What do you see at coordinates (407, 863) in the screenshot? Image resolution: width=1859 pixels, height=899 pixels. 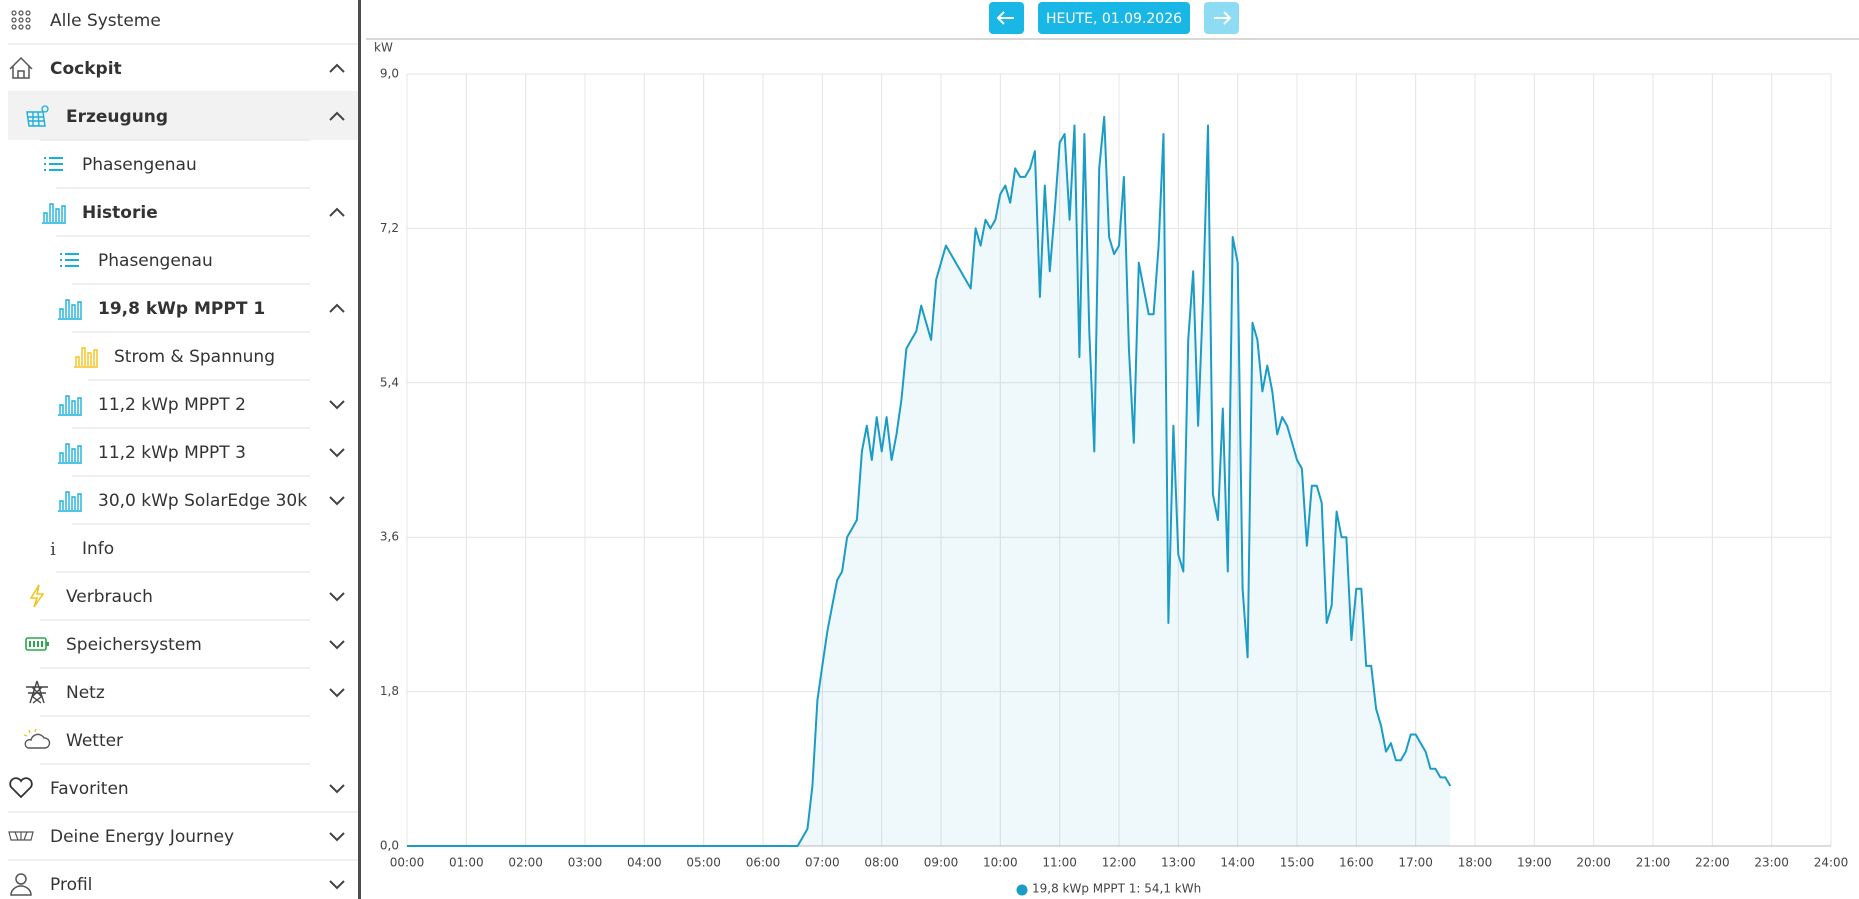 I see `x-tick-label: 00:00` at bounding box center [407, 863].